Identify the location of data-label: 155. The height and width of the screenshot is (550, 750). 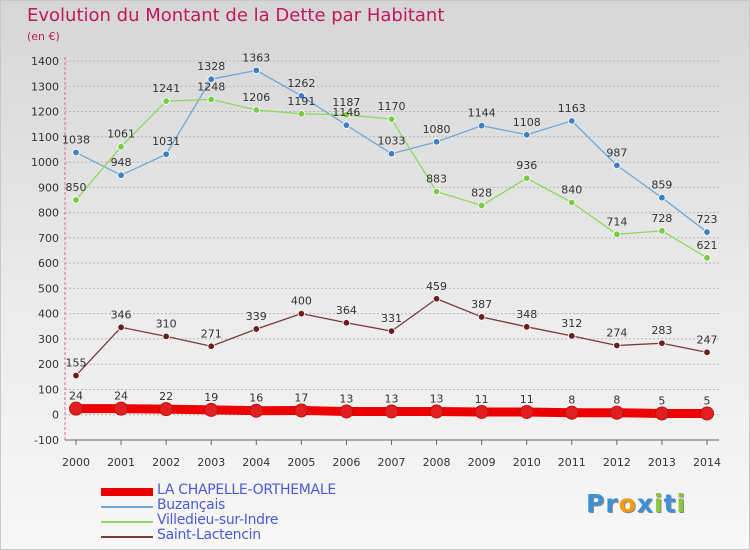
(76, 363).